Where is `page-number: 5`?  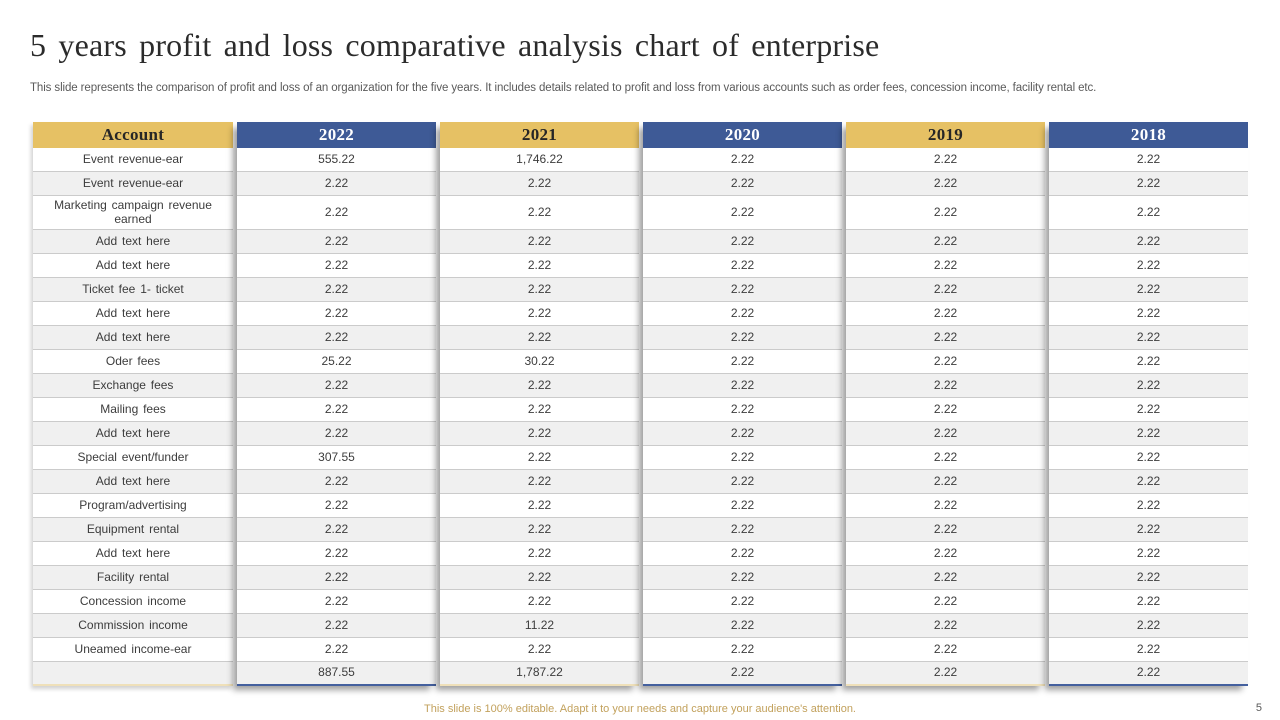
page-number: 5 is located at coordinates (1258, 708).